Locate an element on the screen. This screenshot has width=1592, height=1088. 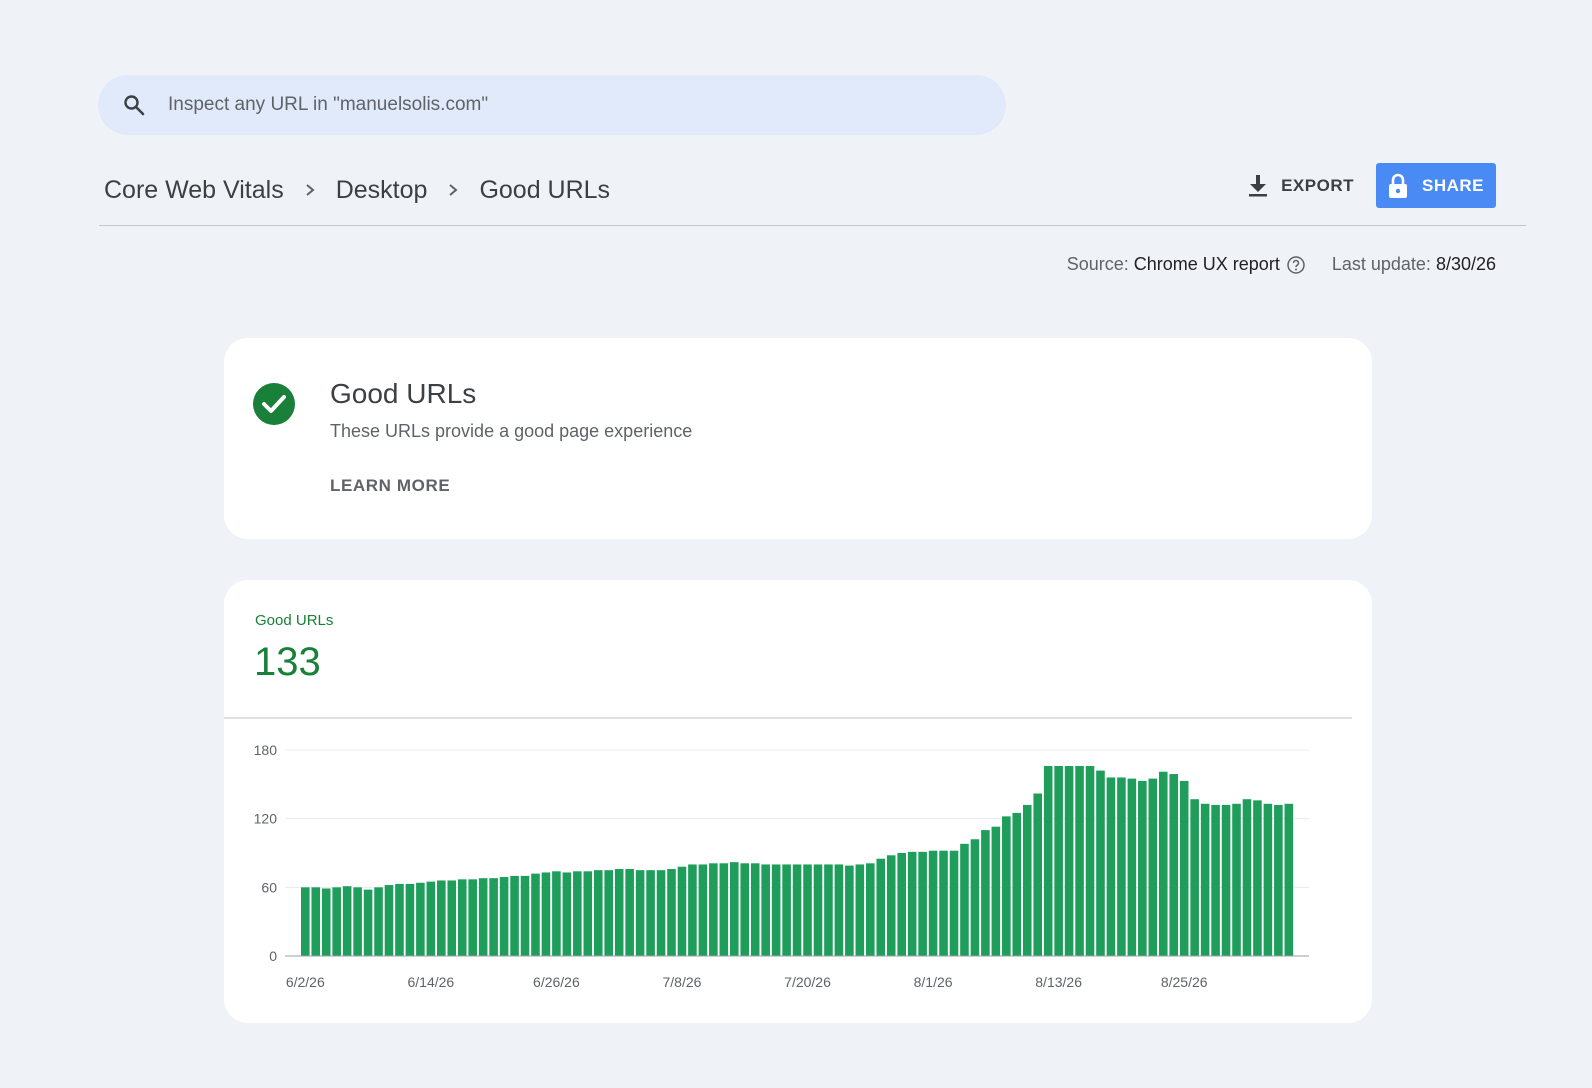
y-tick-label: 60 is located at coordinates (269, 887).